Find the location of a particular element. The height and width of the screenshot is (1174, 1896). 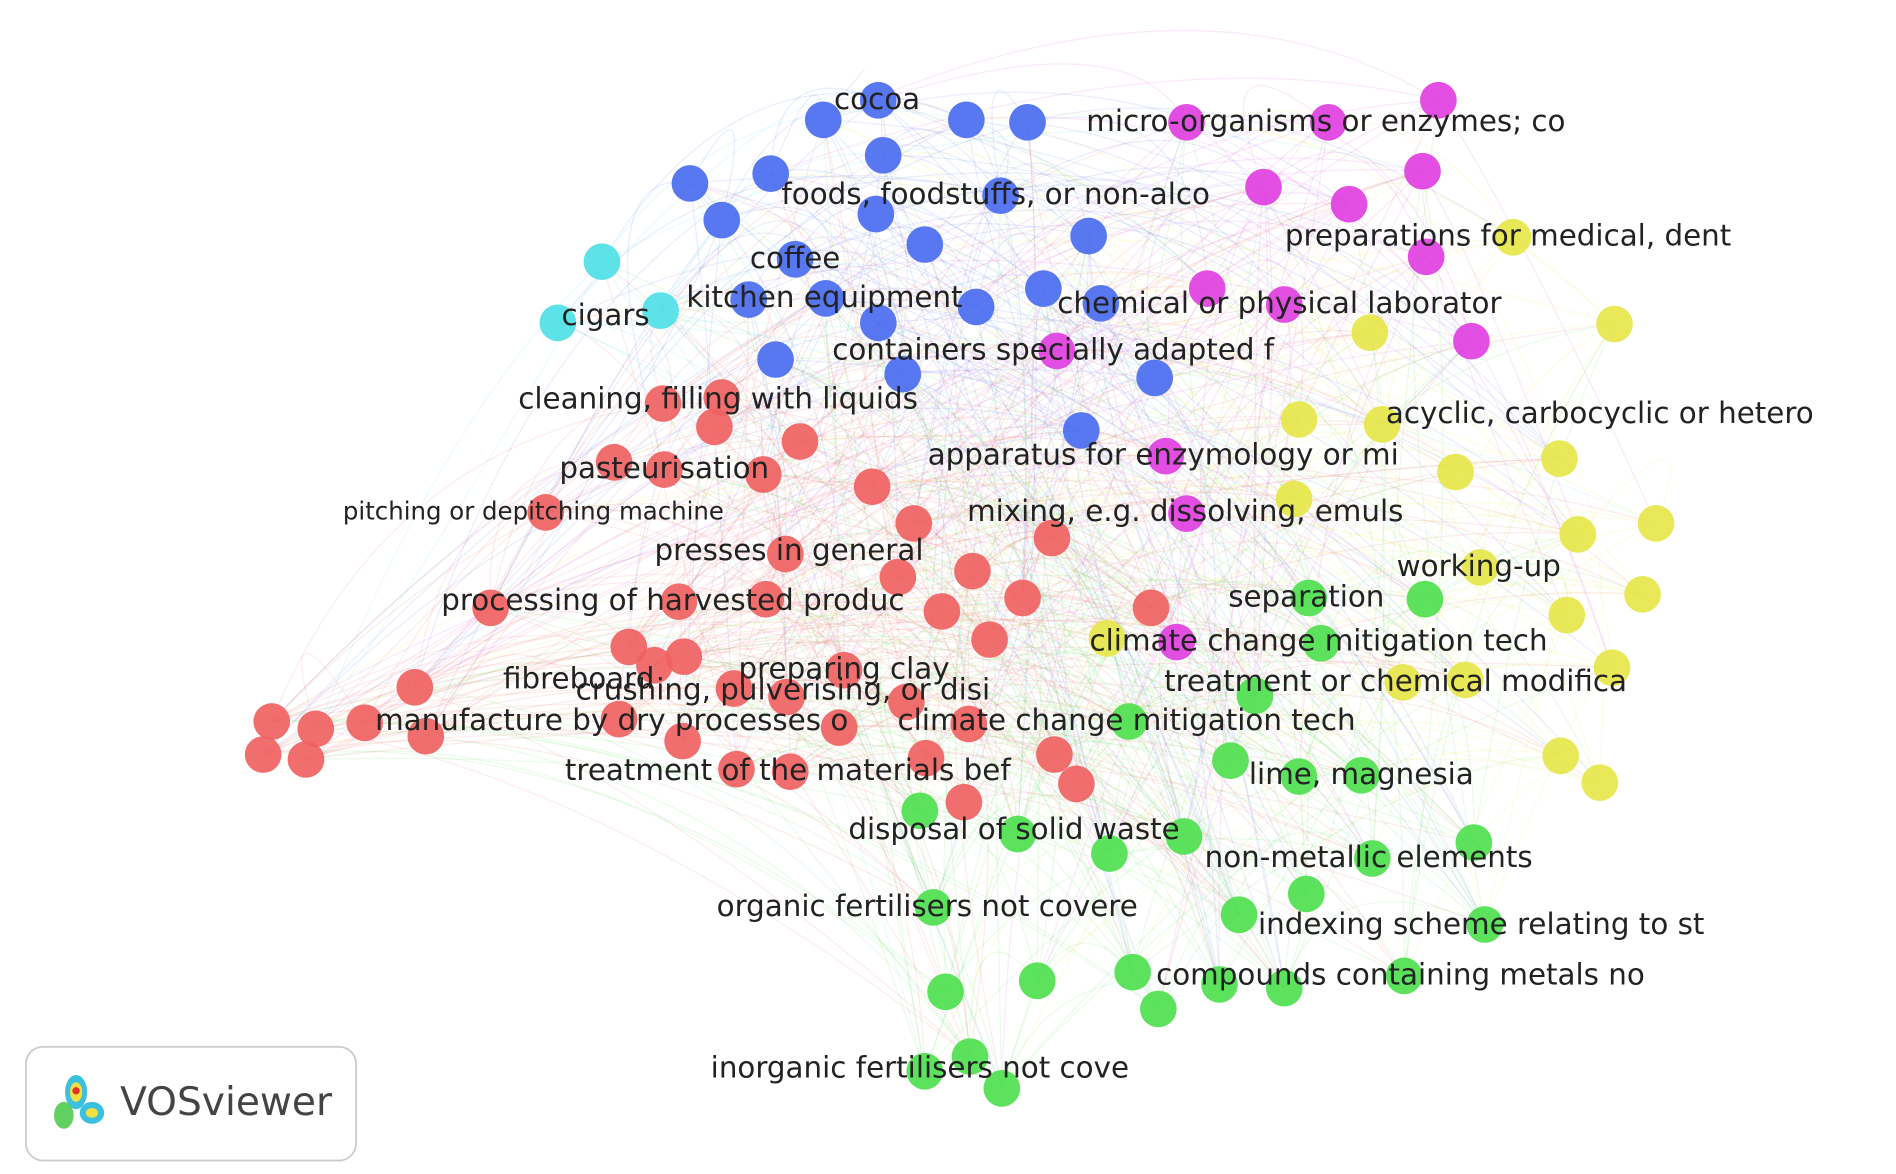

node-label: non-metallic elements is located at coordinates (1369, 857).